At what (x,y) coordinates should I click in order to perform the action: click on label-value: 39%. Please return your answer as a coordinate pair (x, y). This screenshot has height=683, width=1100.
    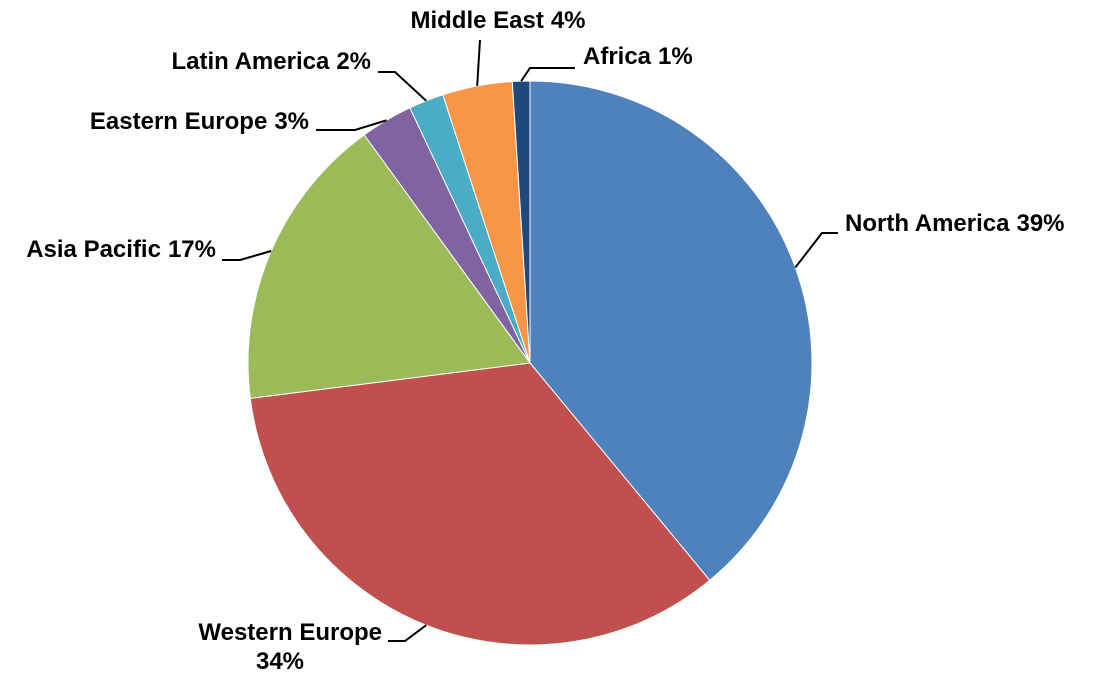
    Looking at the image, I should click on (1040, 223).